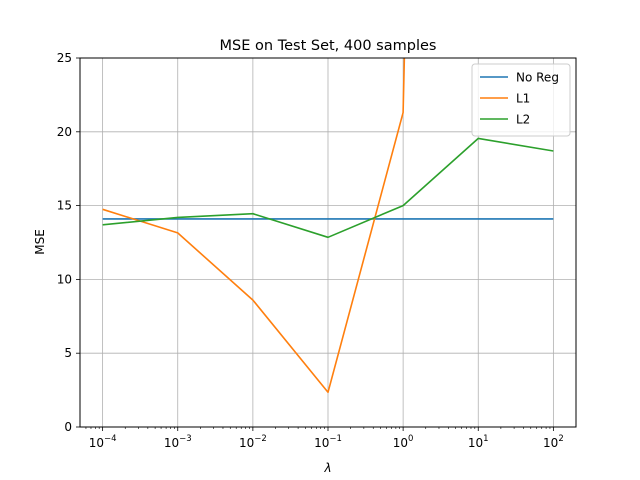  What do you see at coordinates (335, 439) in the screenshot?
I see `x-tick-exponent: −1` at bounding box center [335, 439].